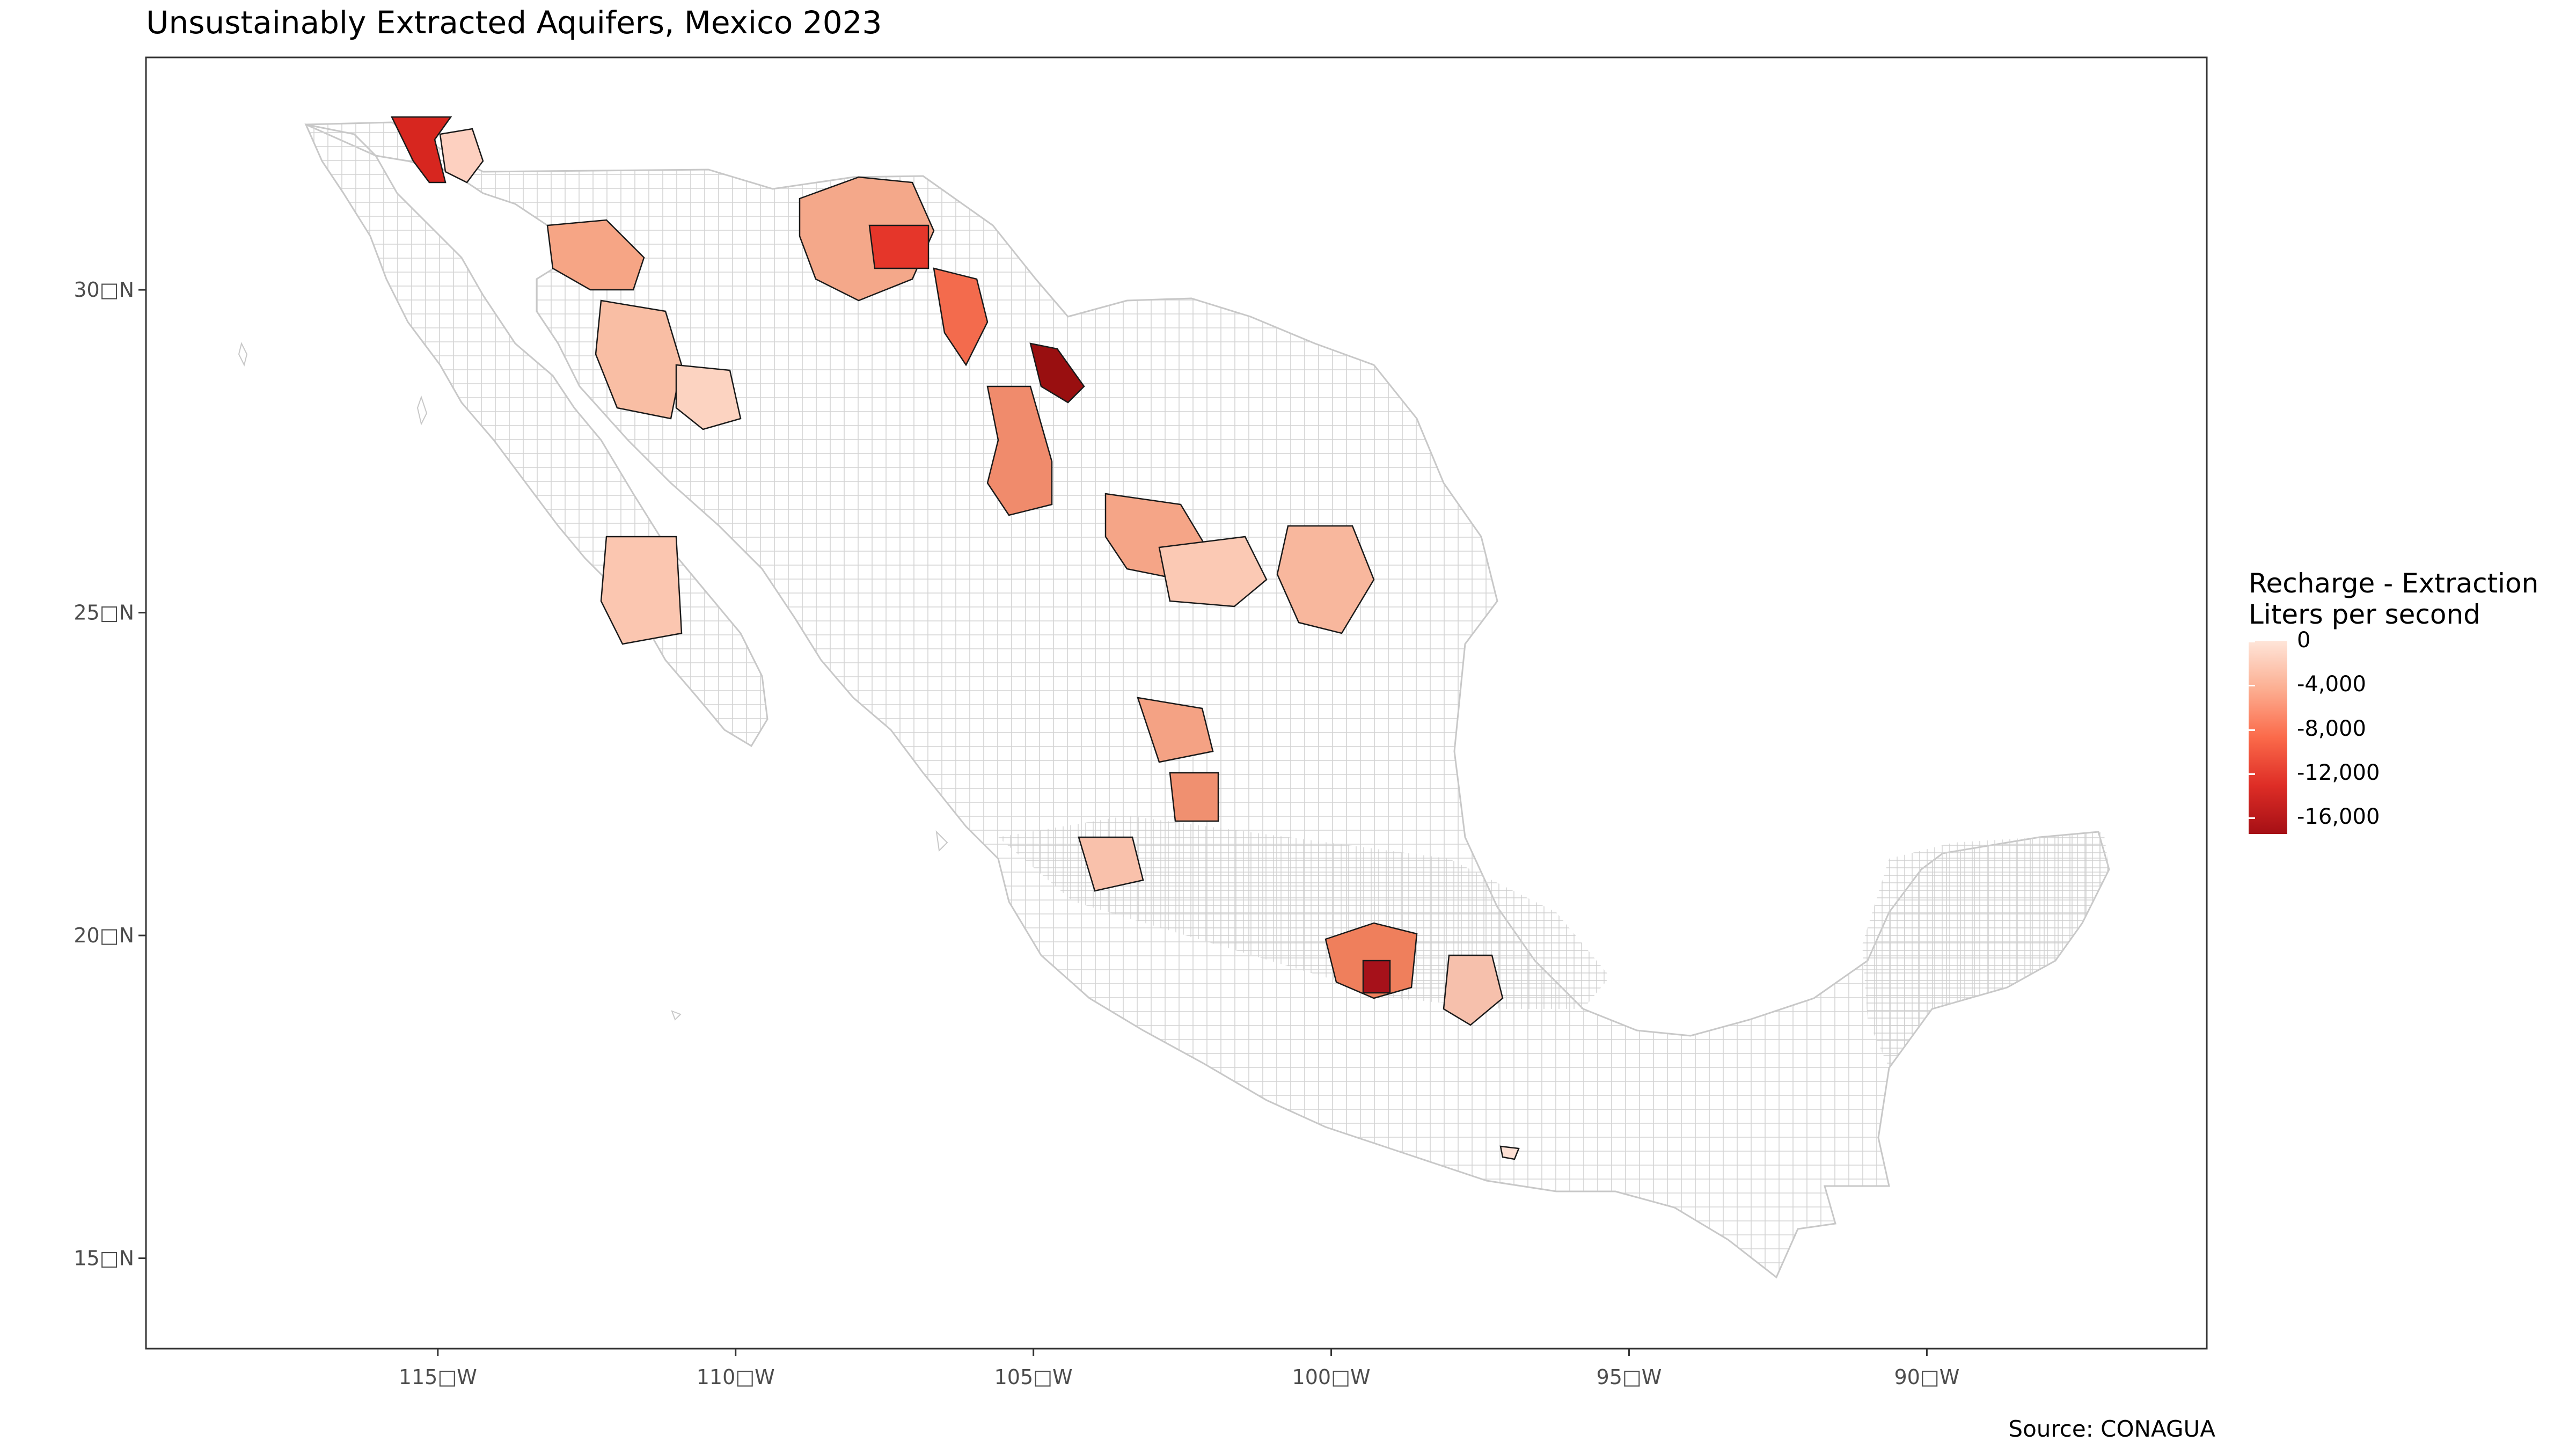 This screenshot has width=2576, height=1449. What do you see at coordinates (1926, 1377) in the screenshot?
I see `x-tick-label: 90□W` at bounding box center [1926, 1377].